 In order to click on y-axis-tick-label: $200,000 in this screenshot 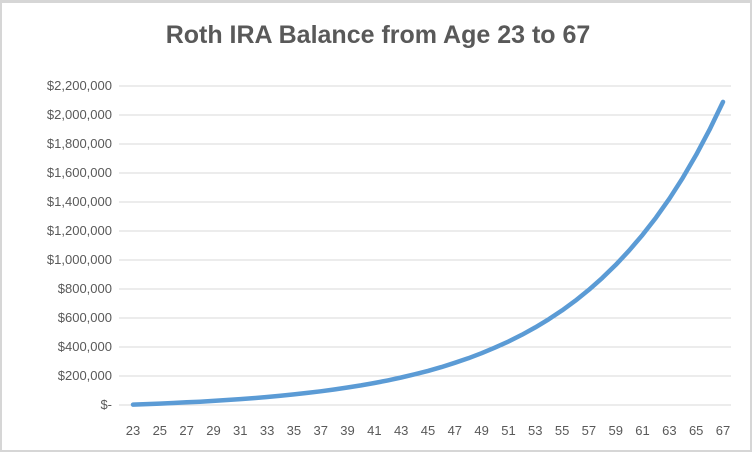, I will do `click(84, 375)`.